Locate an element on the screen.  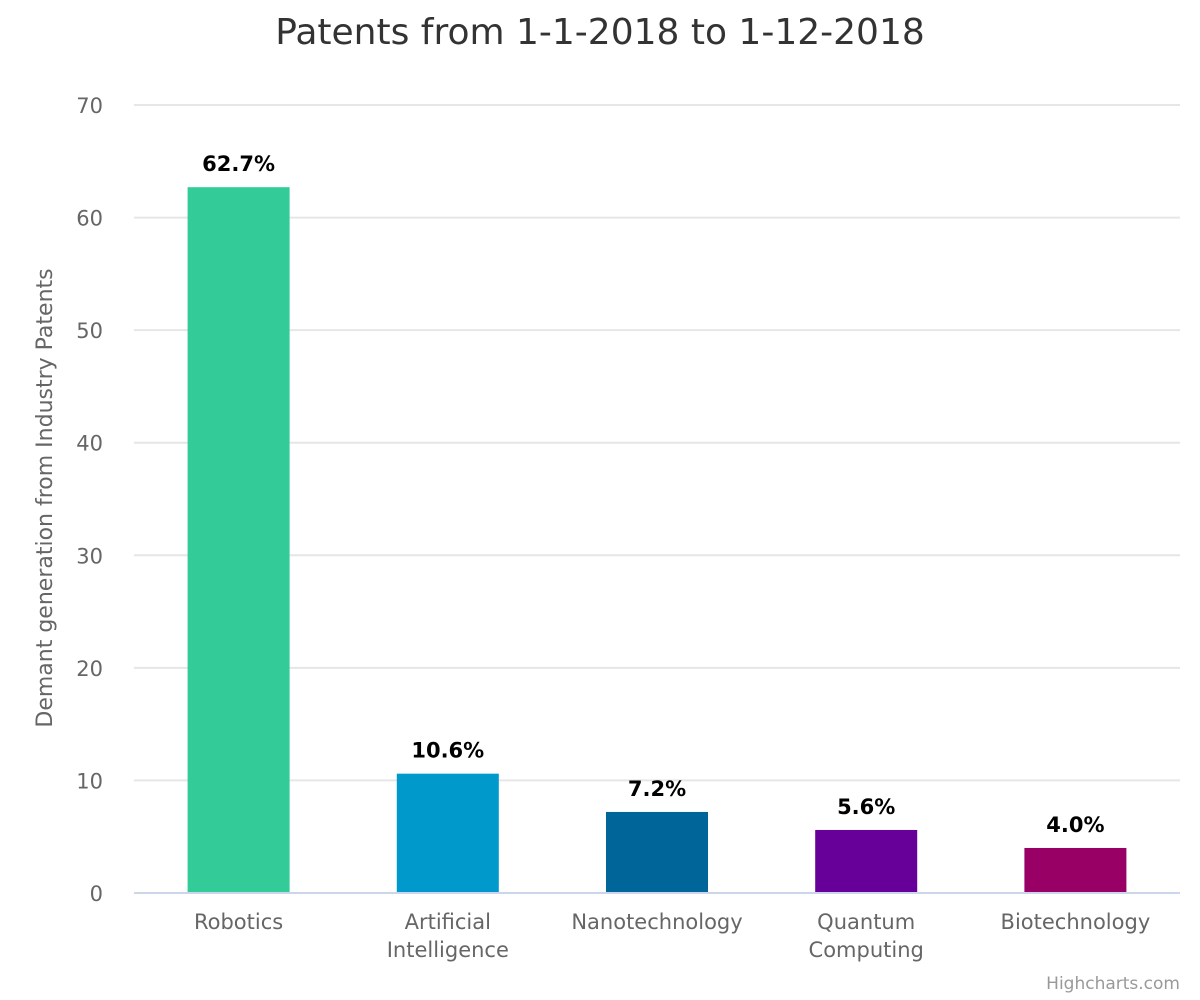
y-tick-label: 10 is located at coordinates (89, 781).